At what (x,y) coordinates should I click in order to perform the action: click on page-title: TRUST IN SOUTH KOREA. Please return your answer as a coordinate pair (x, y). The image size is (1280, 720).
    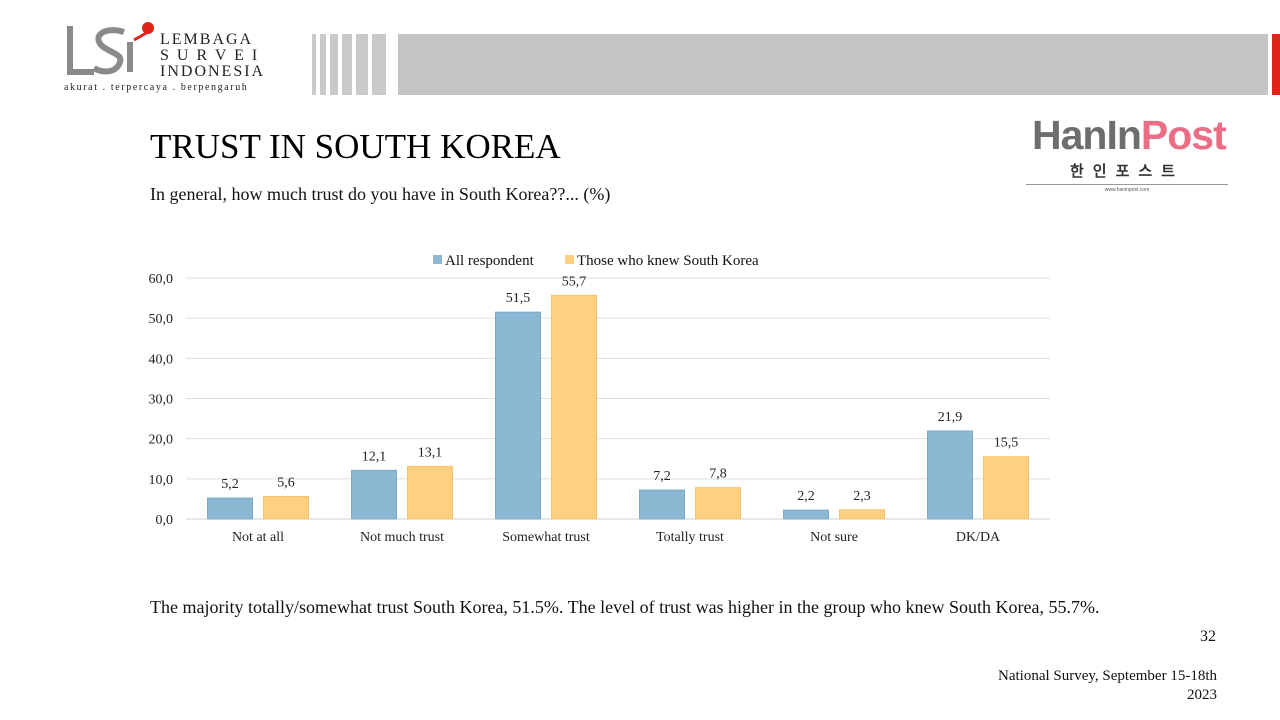
    Looking at the image, I should click on (355, 146).